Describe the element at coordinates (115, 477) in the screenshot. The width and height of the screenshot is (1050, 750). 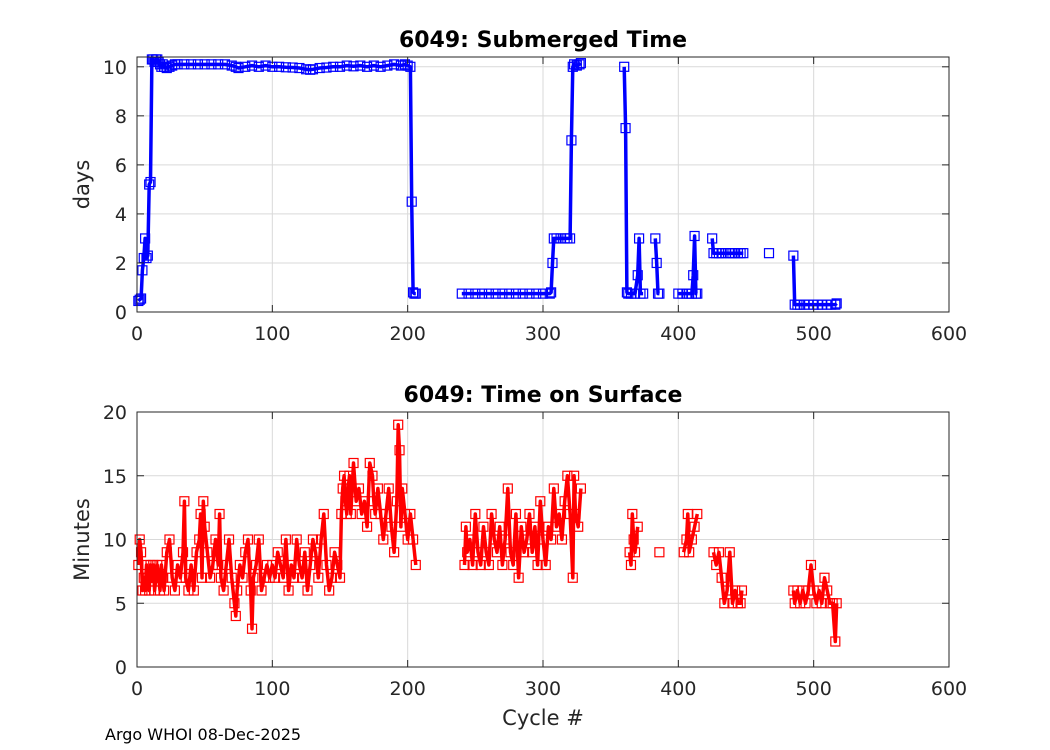
I see `y-tick-label: 15` at that location.